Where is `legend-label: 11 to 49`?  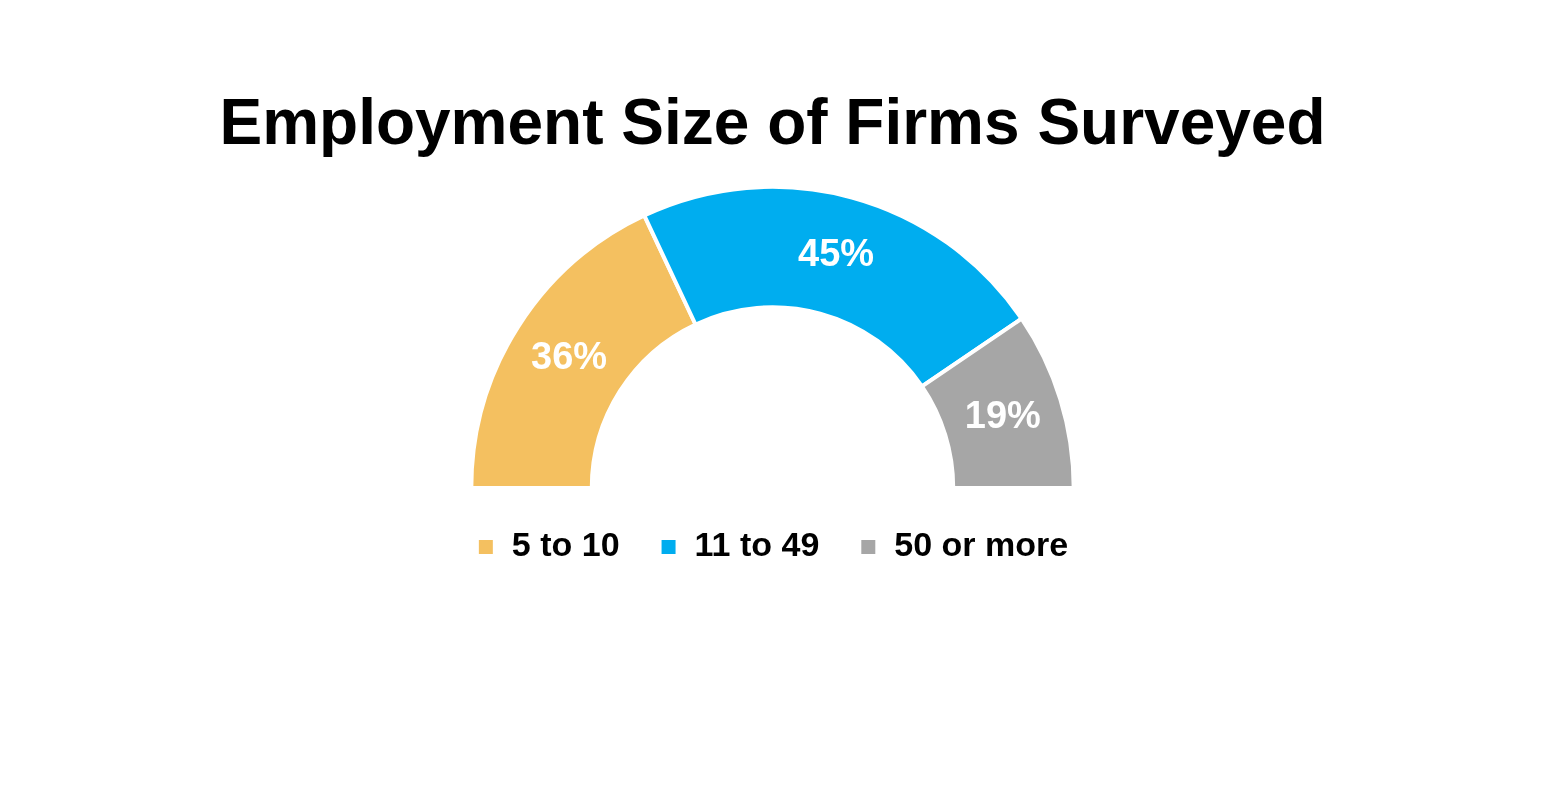
legend-label: 11 to 49 is located at coordinates (757, 544).